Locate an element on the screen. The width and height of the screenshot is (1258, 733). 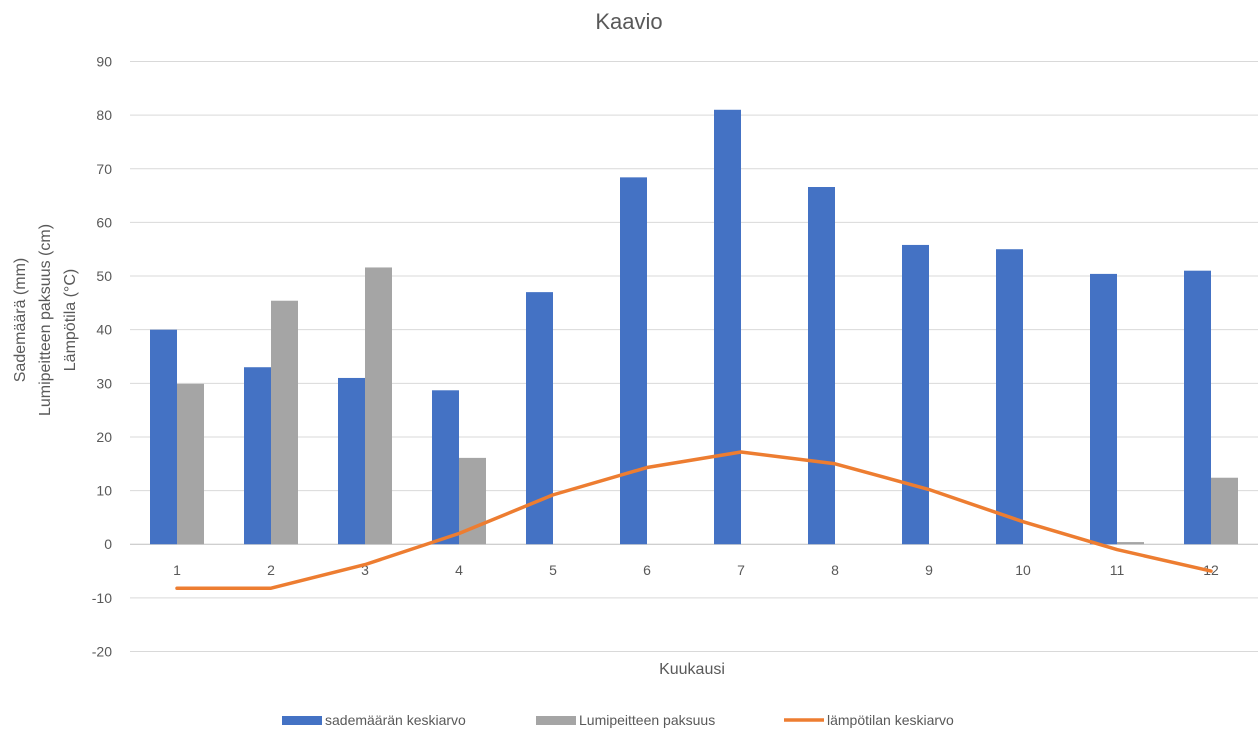
y-tick-label: 80 is located at coordinates (104, 115).